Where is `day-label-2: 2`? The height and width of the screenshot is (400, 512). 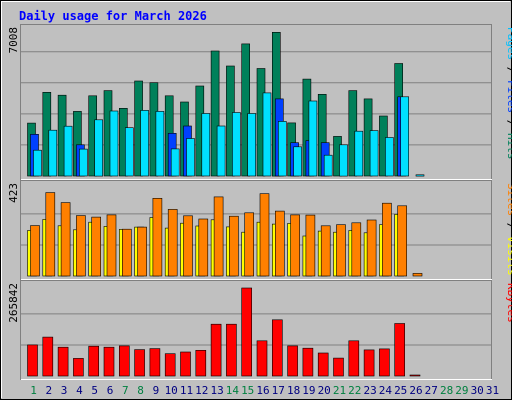
day-label-2: 2 is located at coordinates (48, 390).